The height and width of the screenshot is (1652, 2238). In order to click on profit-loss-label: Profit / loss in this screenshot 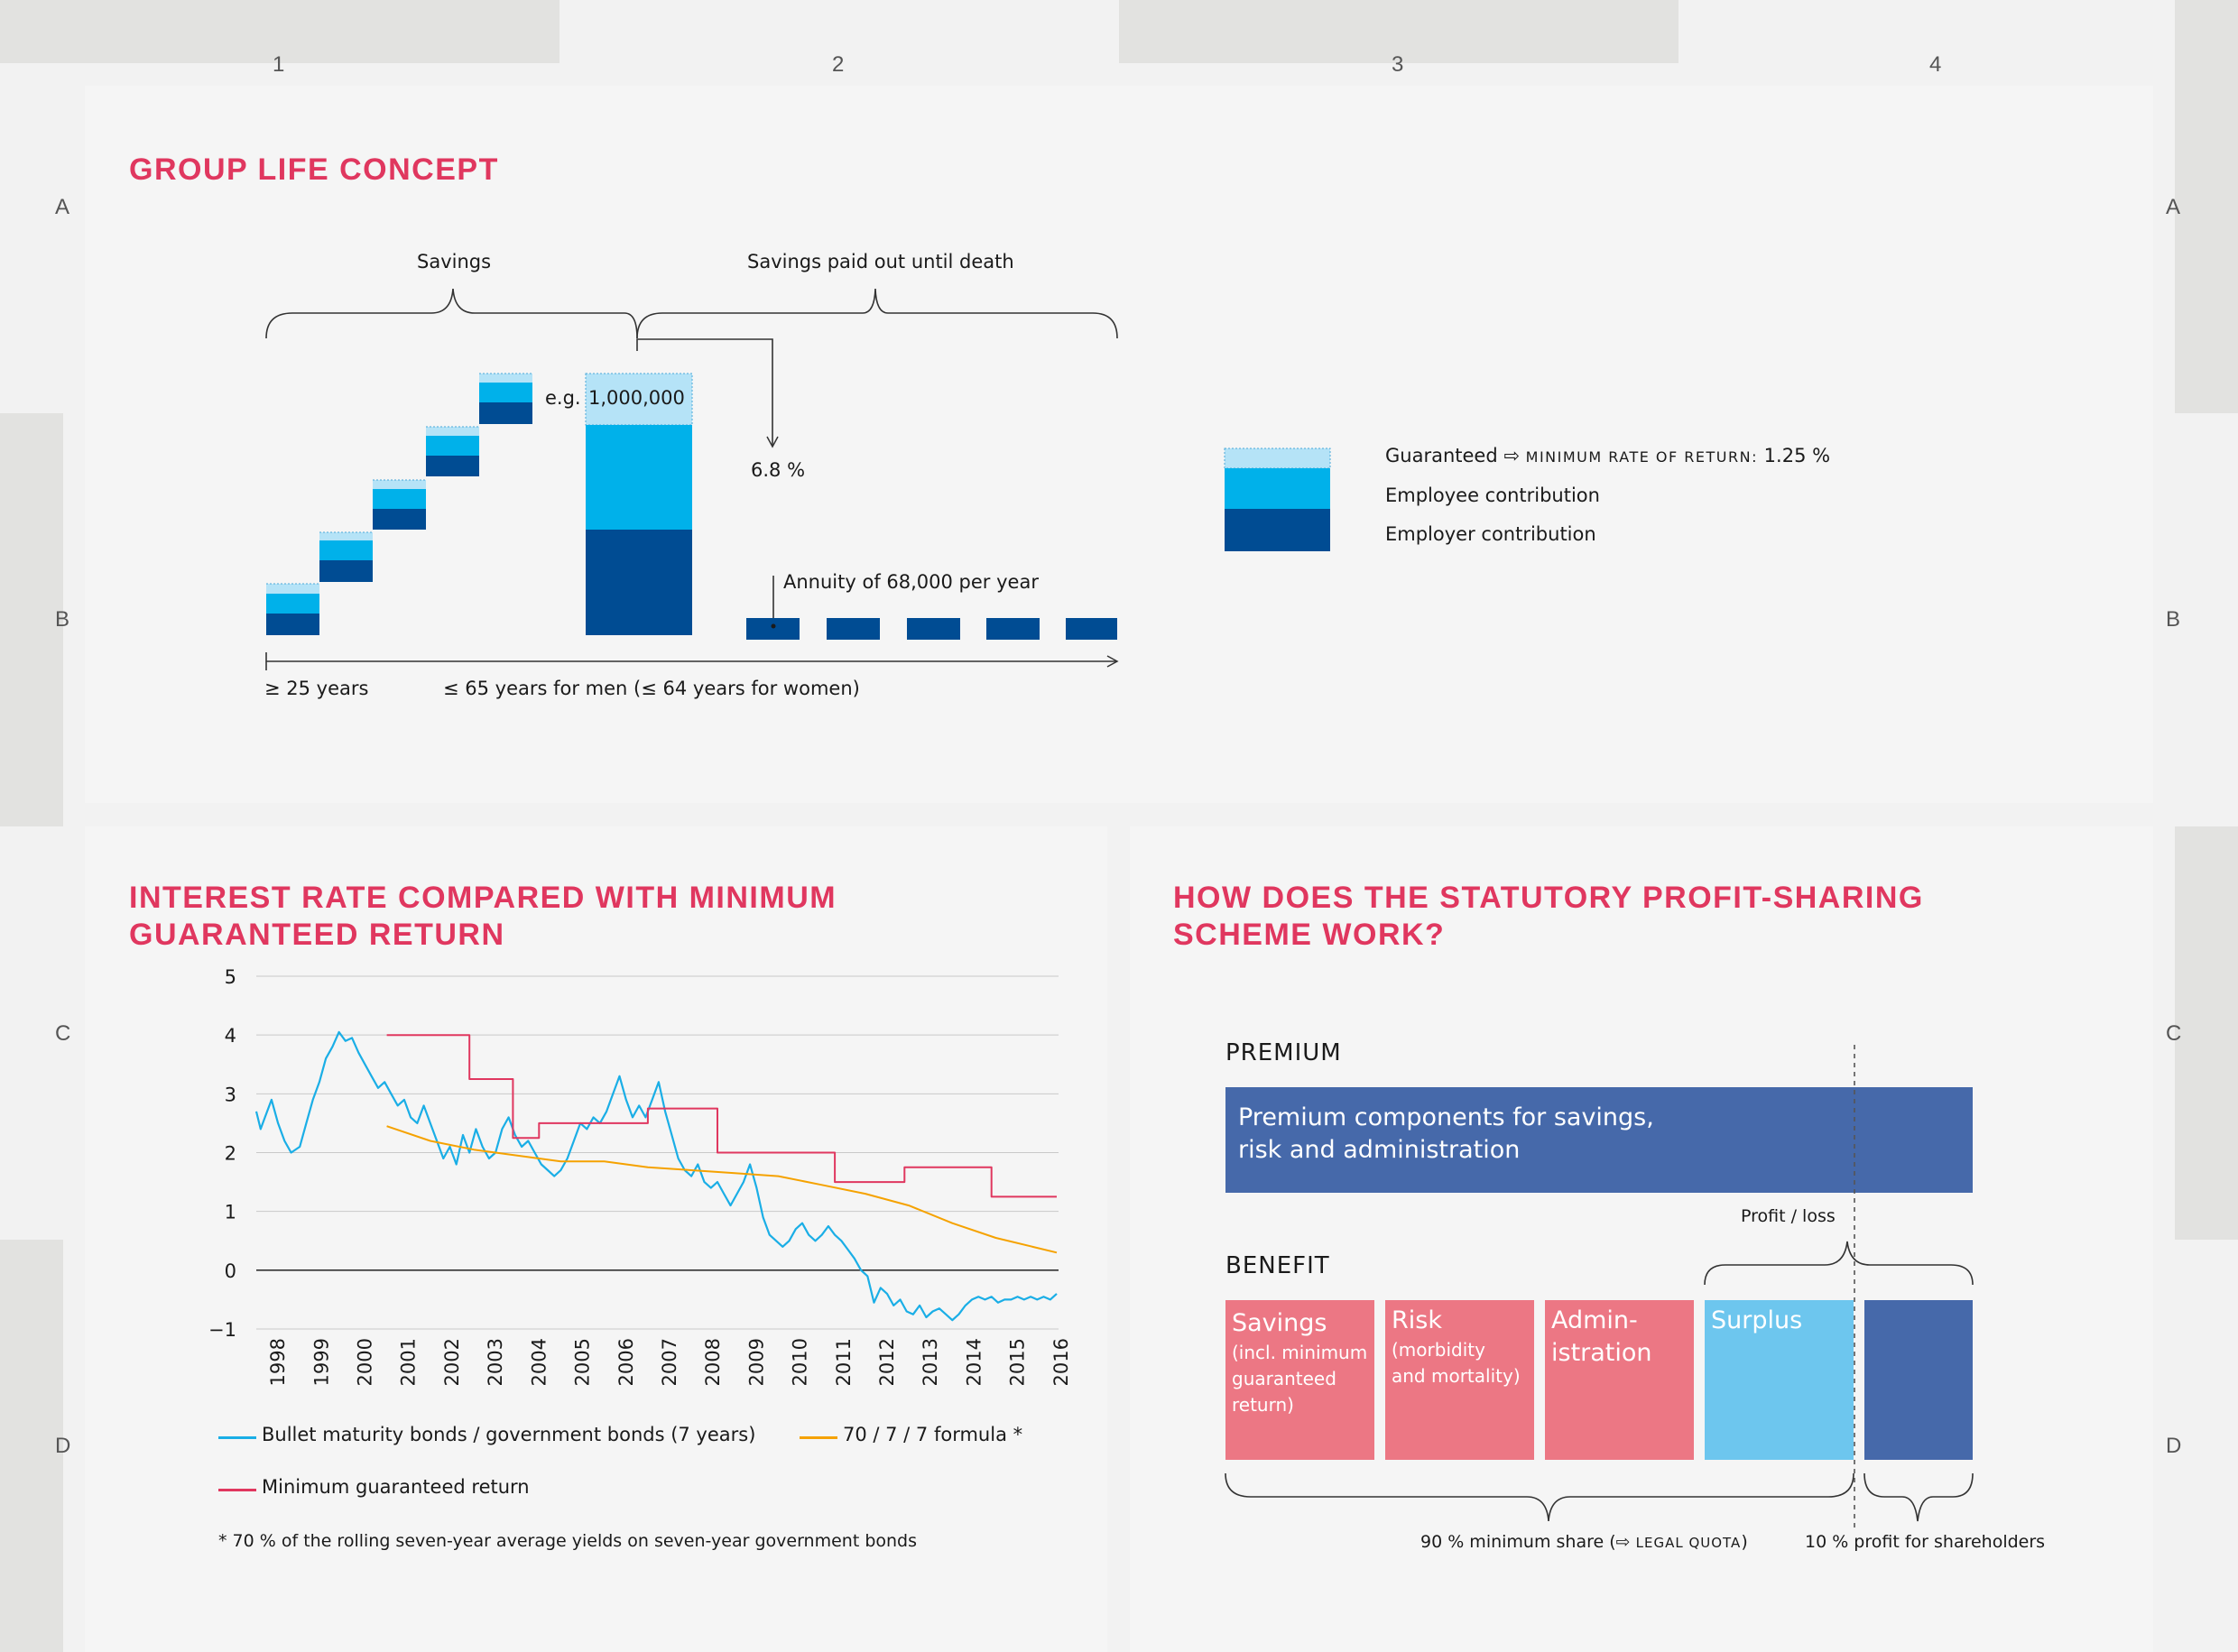, I will do `click(1788, 1216)`.